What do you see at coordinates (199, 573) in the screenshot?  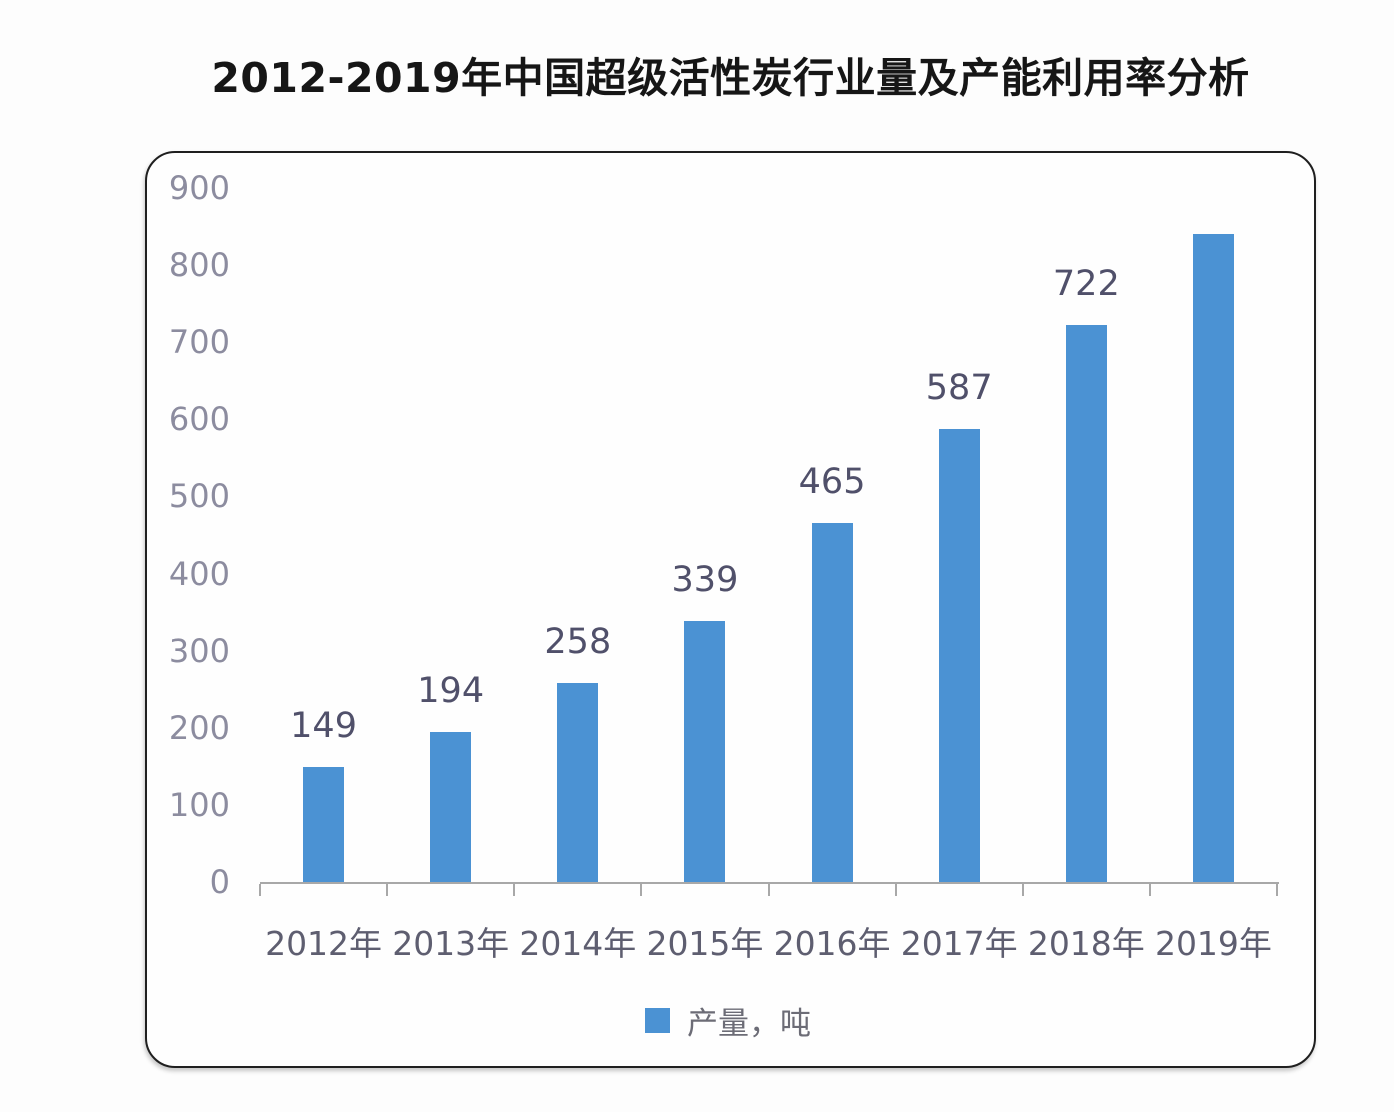 I see `y-axis-label: 400` at bounding box center [199, 573].